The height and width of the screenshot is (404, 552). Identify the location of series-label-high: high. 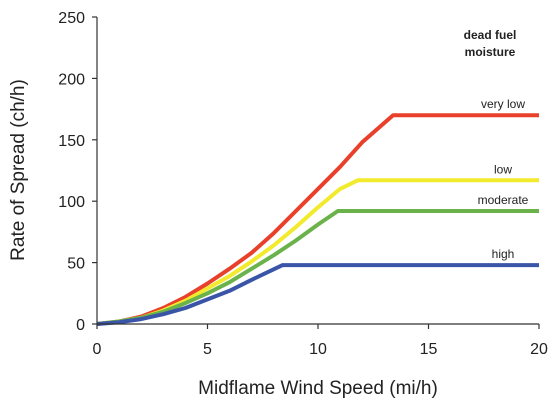
(503, 254).